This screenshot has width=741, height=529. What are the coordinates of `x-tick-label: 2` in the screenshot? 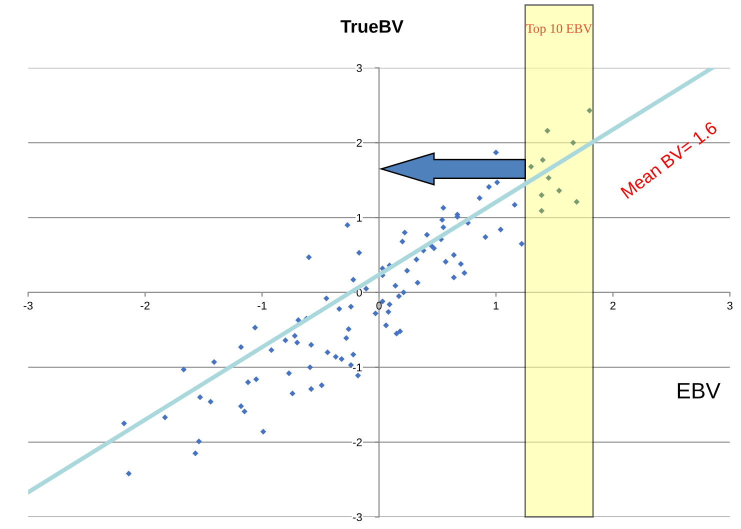 It's located at (613, 306).